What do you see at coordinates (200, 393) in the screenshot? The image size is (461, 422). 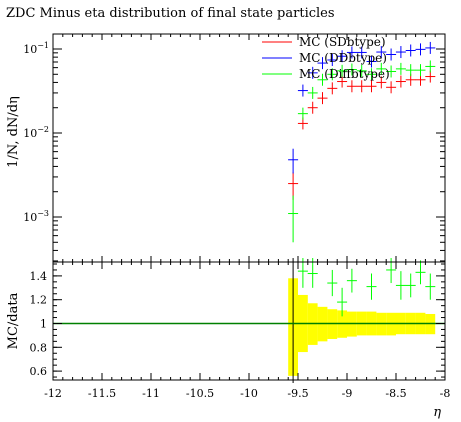 I see `x-tick-label: -10.5` at bounding box center [200, 393].